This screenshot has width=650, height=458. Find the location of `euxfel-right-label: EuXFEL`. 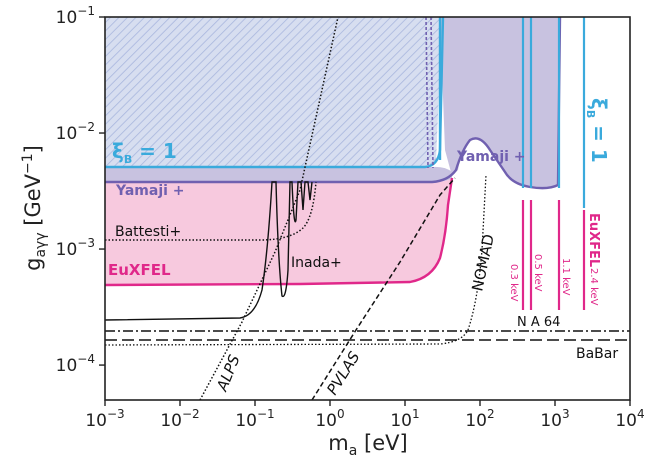

euxfel-right-label: EuXFEL is located at coordinates (593, 240).